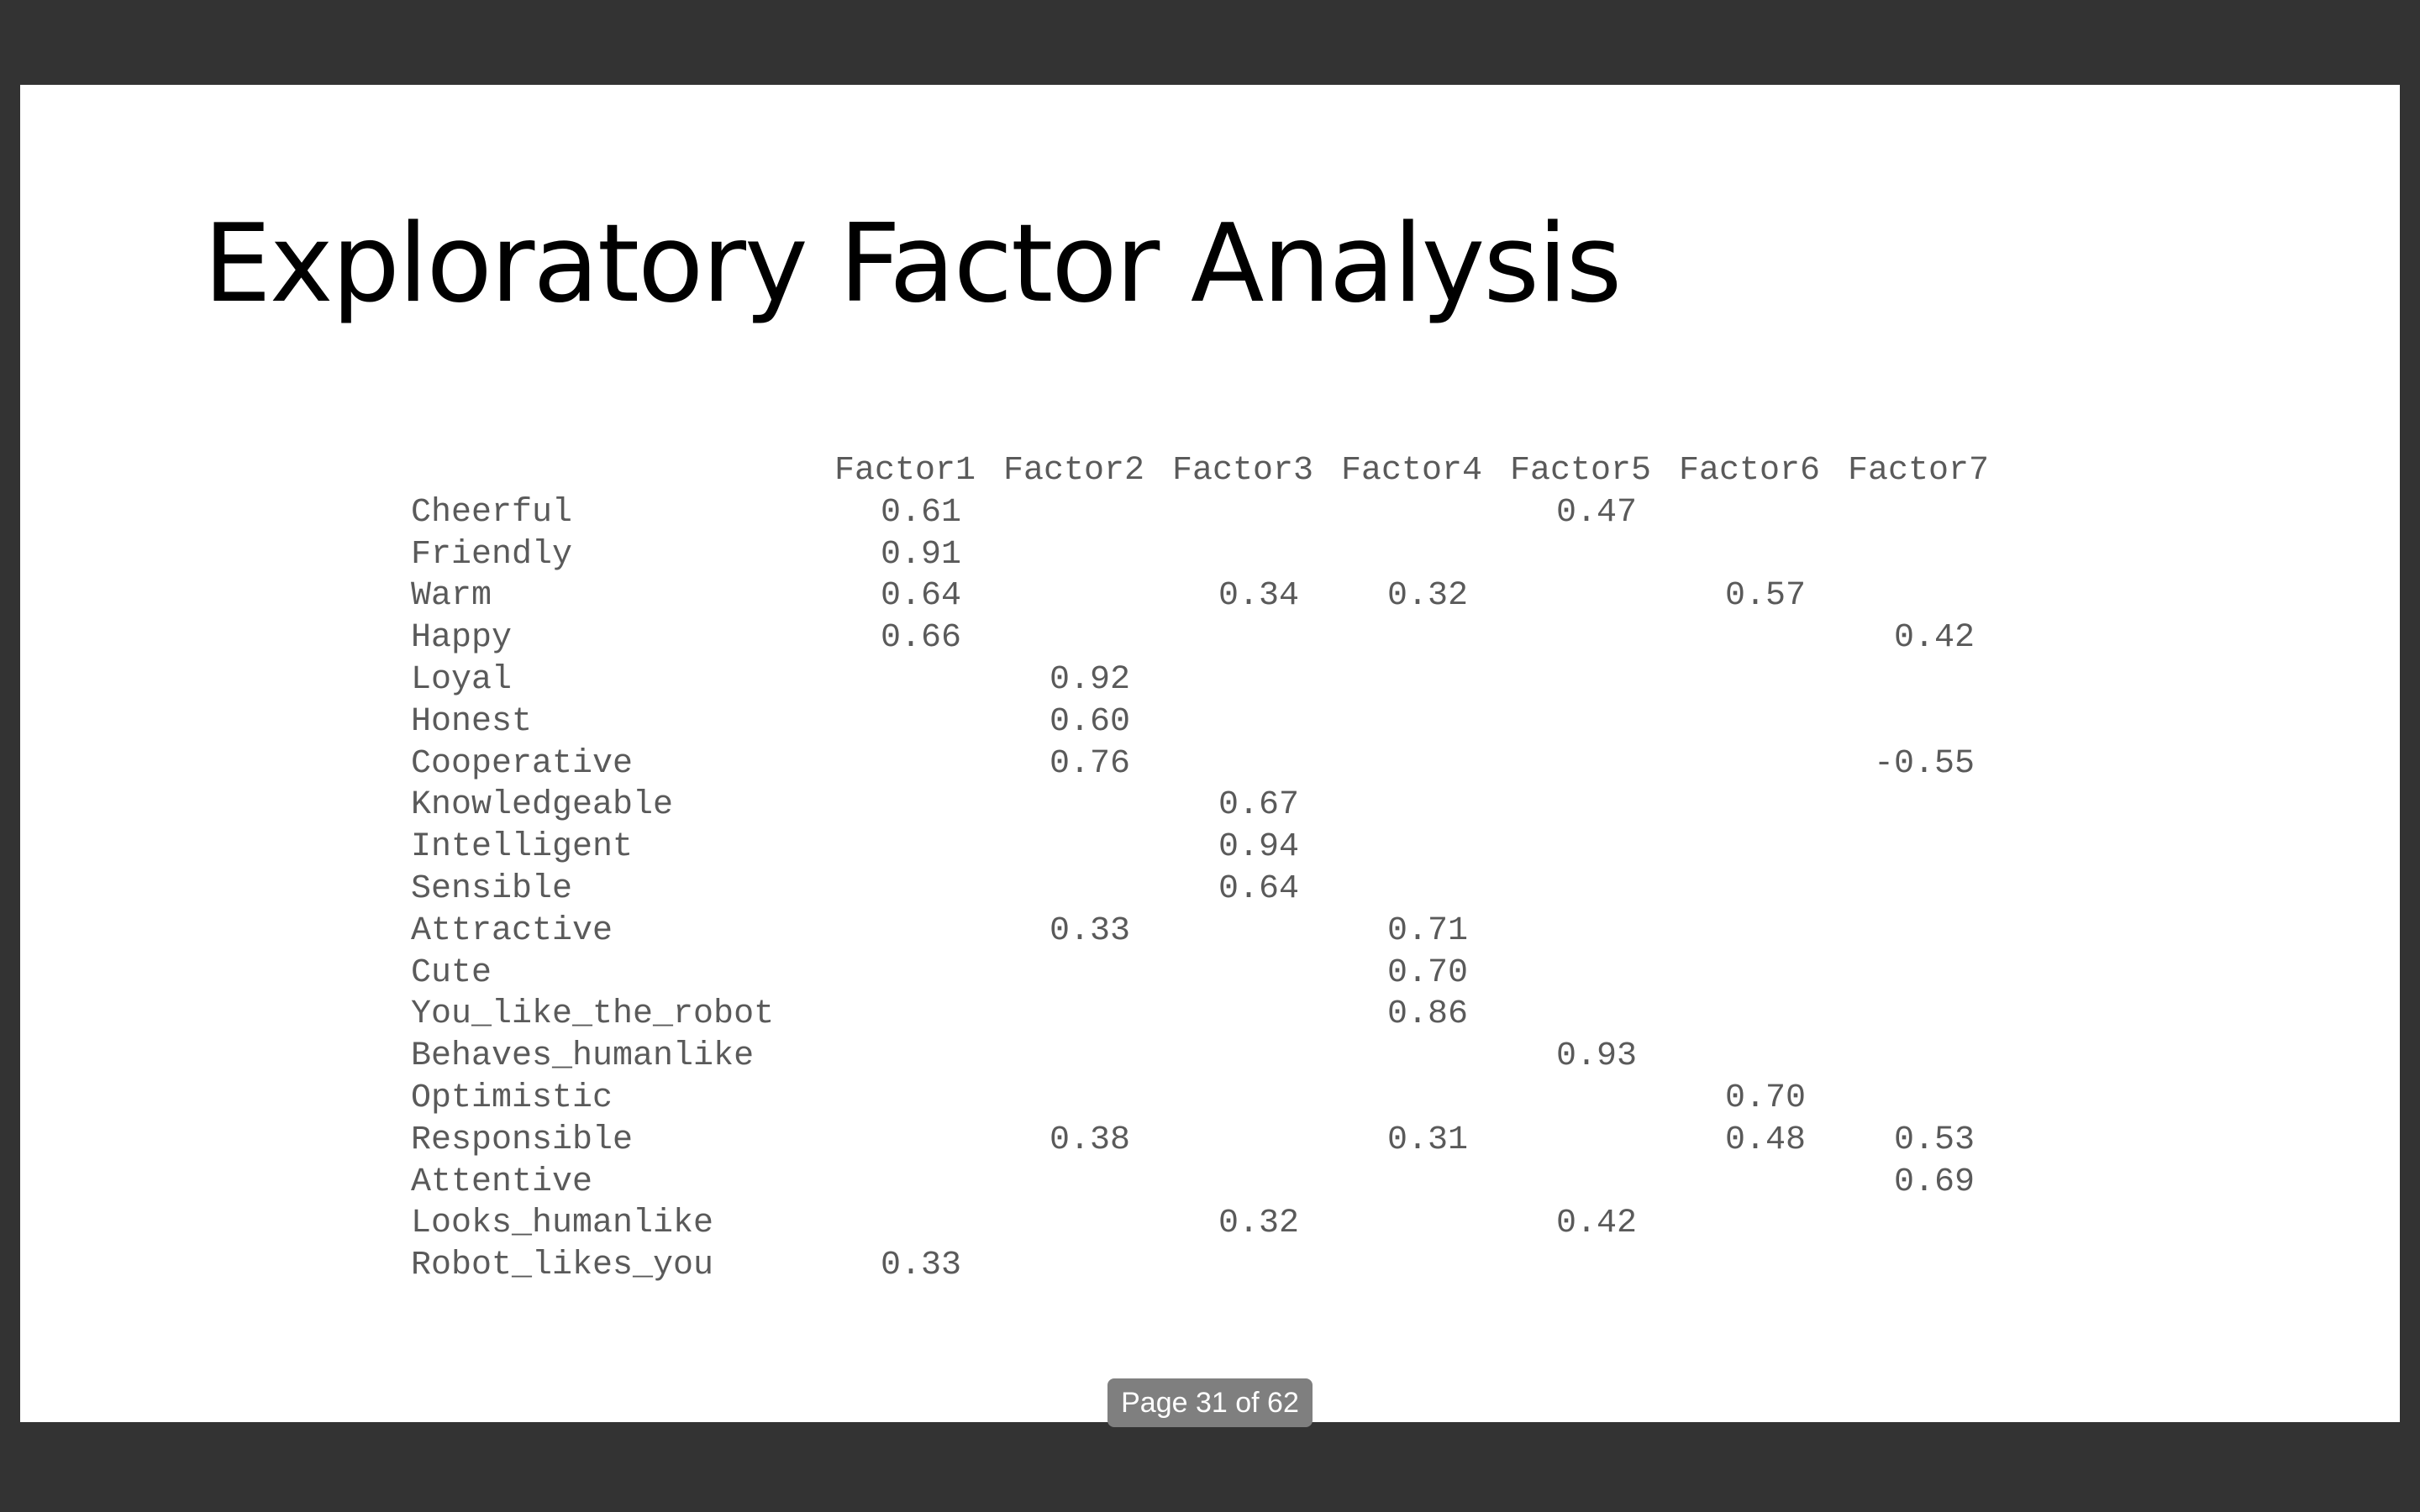  Describe the element at coordinates (462, 638) in the screenshot. I see `row-label: Happy` at that location.